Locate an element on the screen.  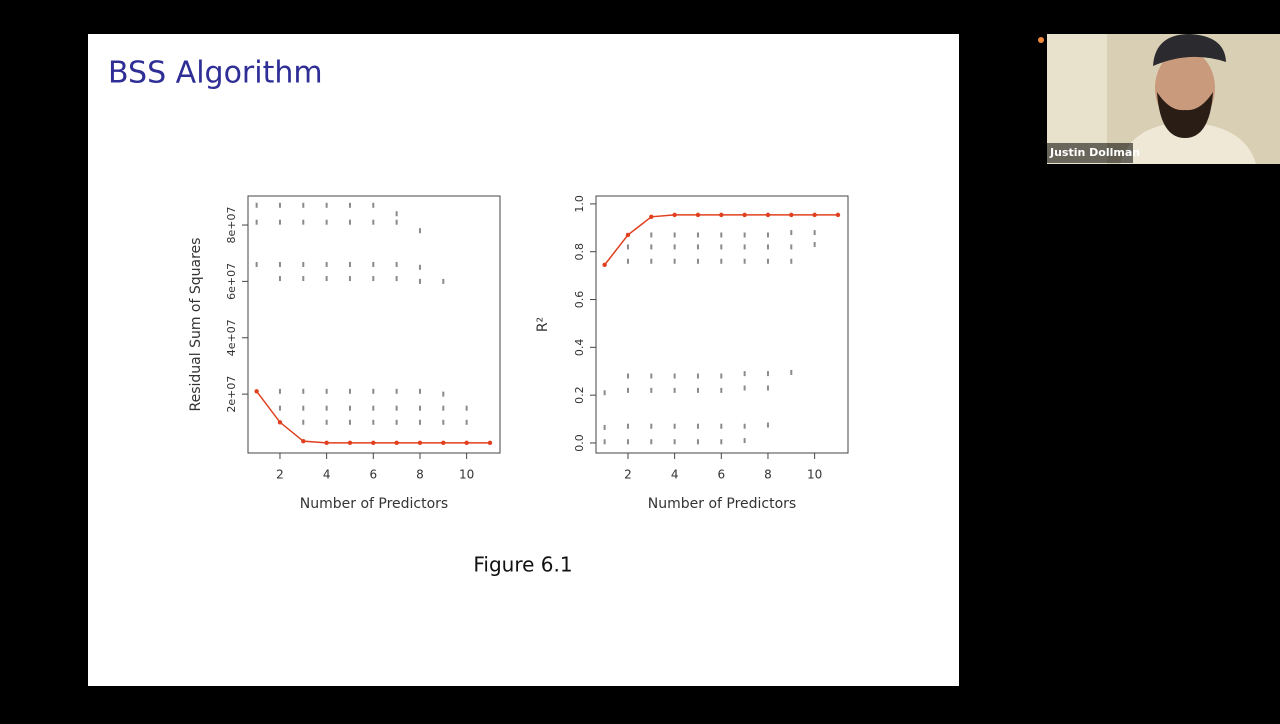
participant-name: Justin Dollman is located at coordinates (1094, 152).